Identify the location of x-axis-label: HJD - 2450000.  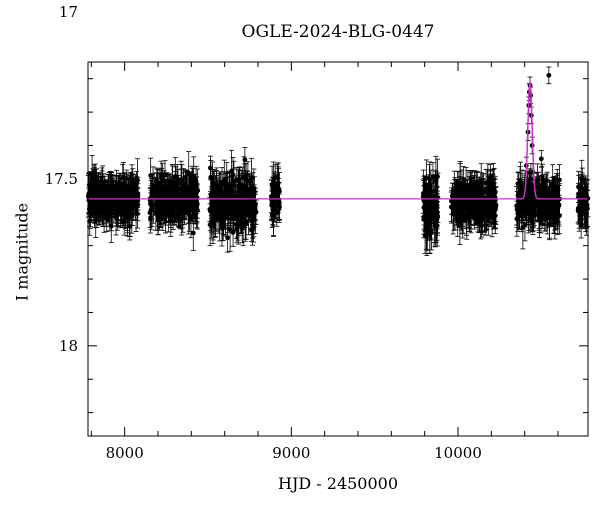
(338, 483).